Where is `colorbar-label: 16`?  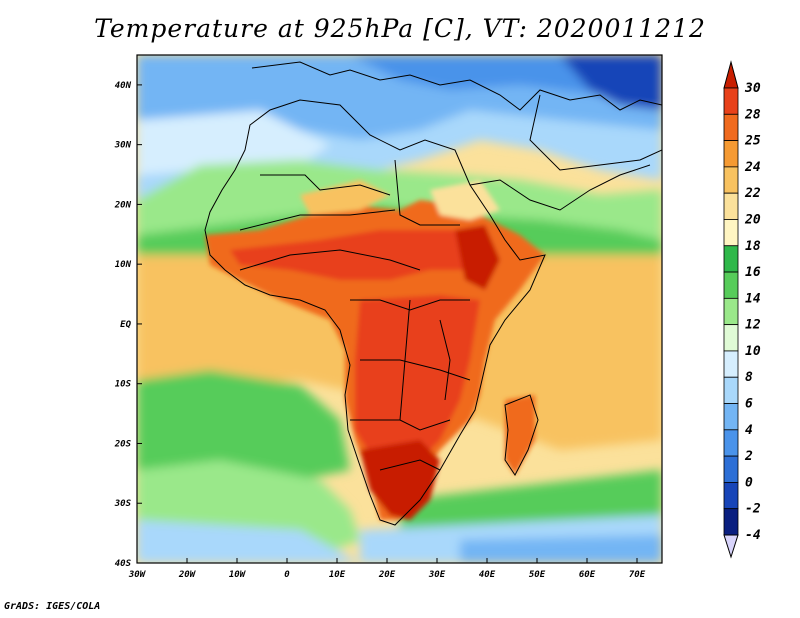 colorbar-label: 16 is located at coordinates (753, 272).